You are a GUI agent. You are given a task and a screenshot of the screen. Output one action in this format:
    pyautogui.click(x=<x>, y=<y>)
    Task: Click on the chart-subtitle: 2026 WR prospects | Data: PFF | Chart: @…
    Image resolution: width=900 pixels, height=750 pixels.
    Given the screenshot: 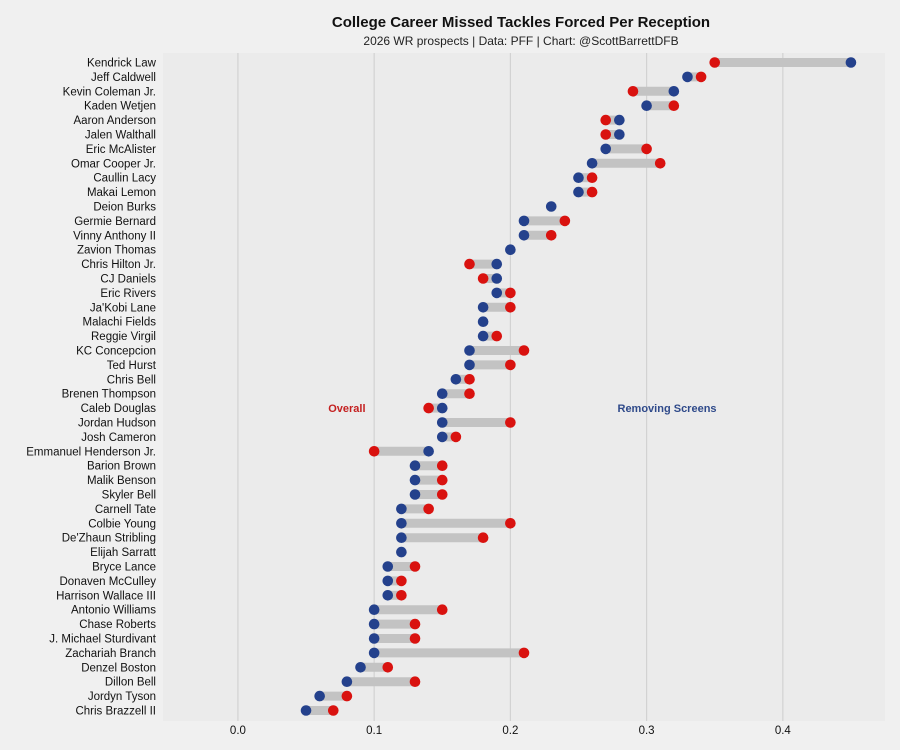 What is the action you would take?
    pyautogui.click(x=520, y=41)
    